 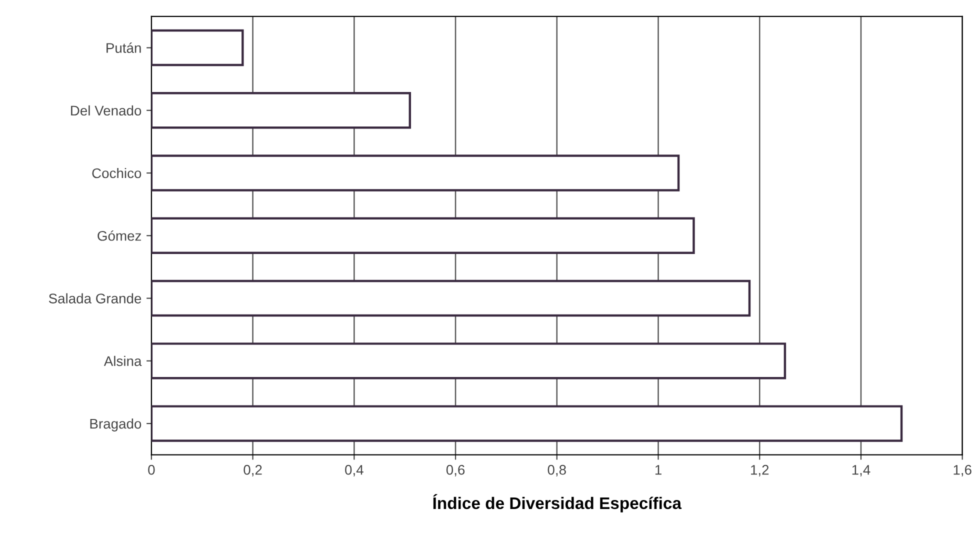 What do you see at coordinates (861, 470) in the screenshot?
I see `x-tick-label: 1,4` at bounding box center [861, 470].